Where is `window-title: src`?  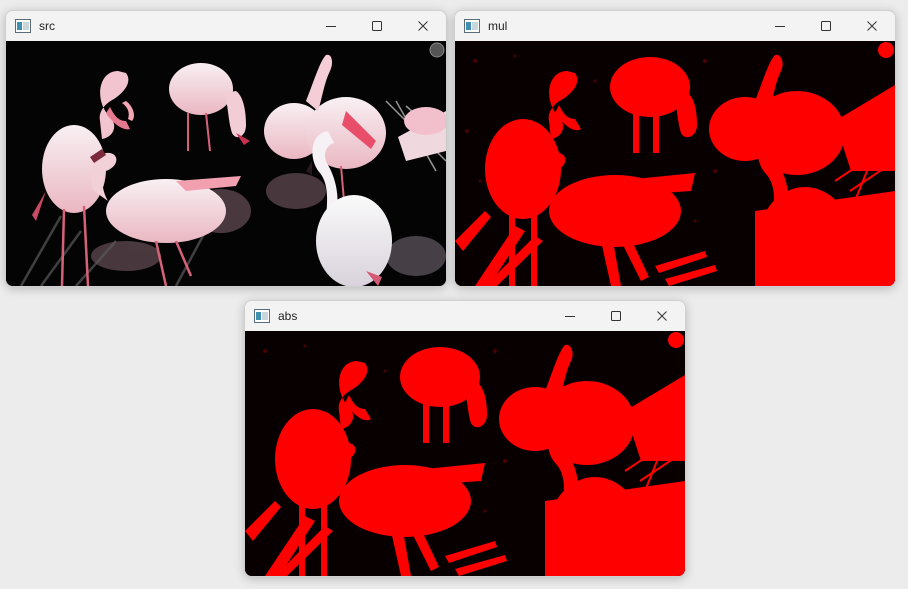
window-title: src is located at coordinates (47, 26).